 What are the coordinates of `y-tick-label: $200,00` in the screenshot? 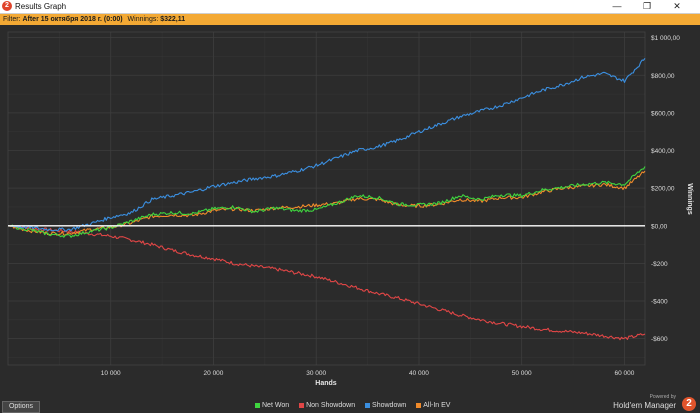 It's located at (663, 189).